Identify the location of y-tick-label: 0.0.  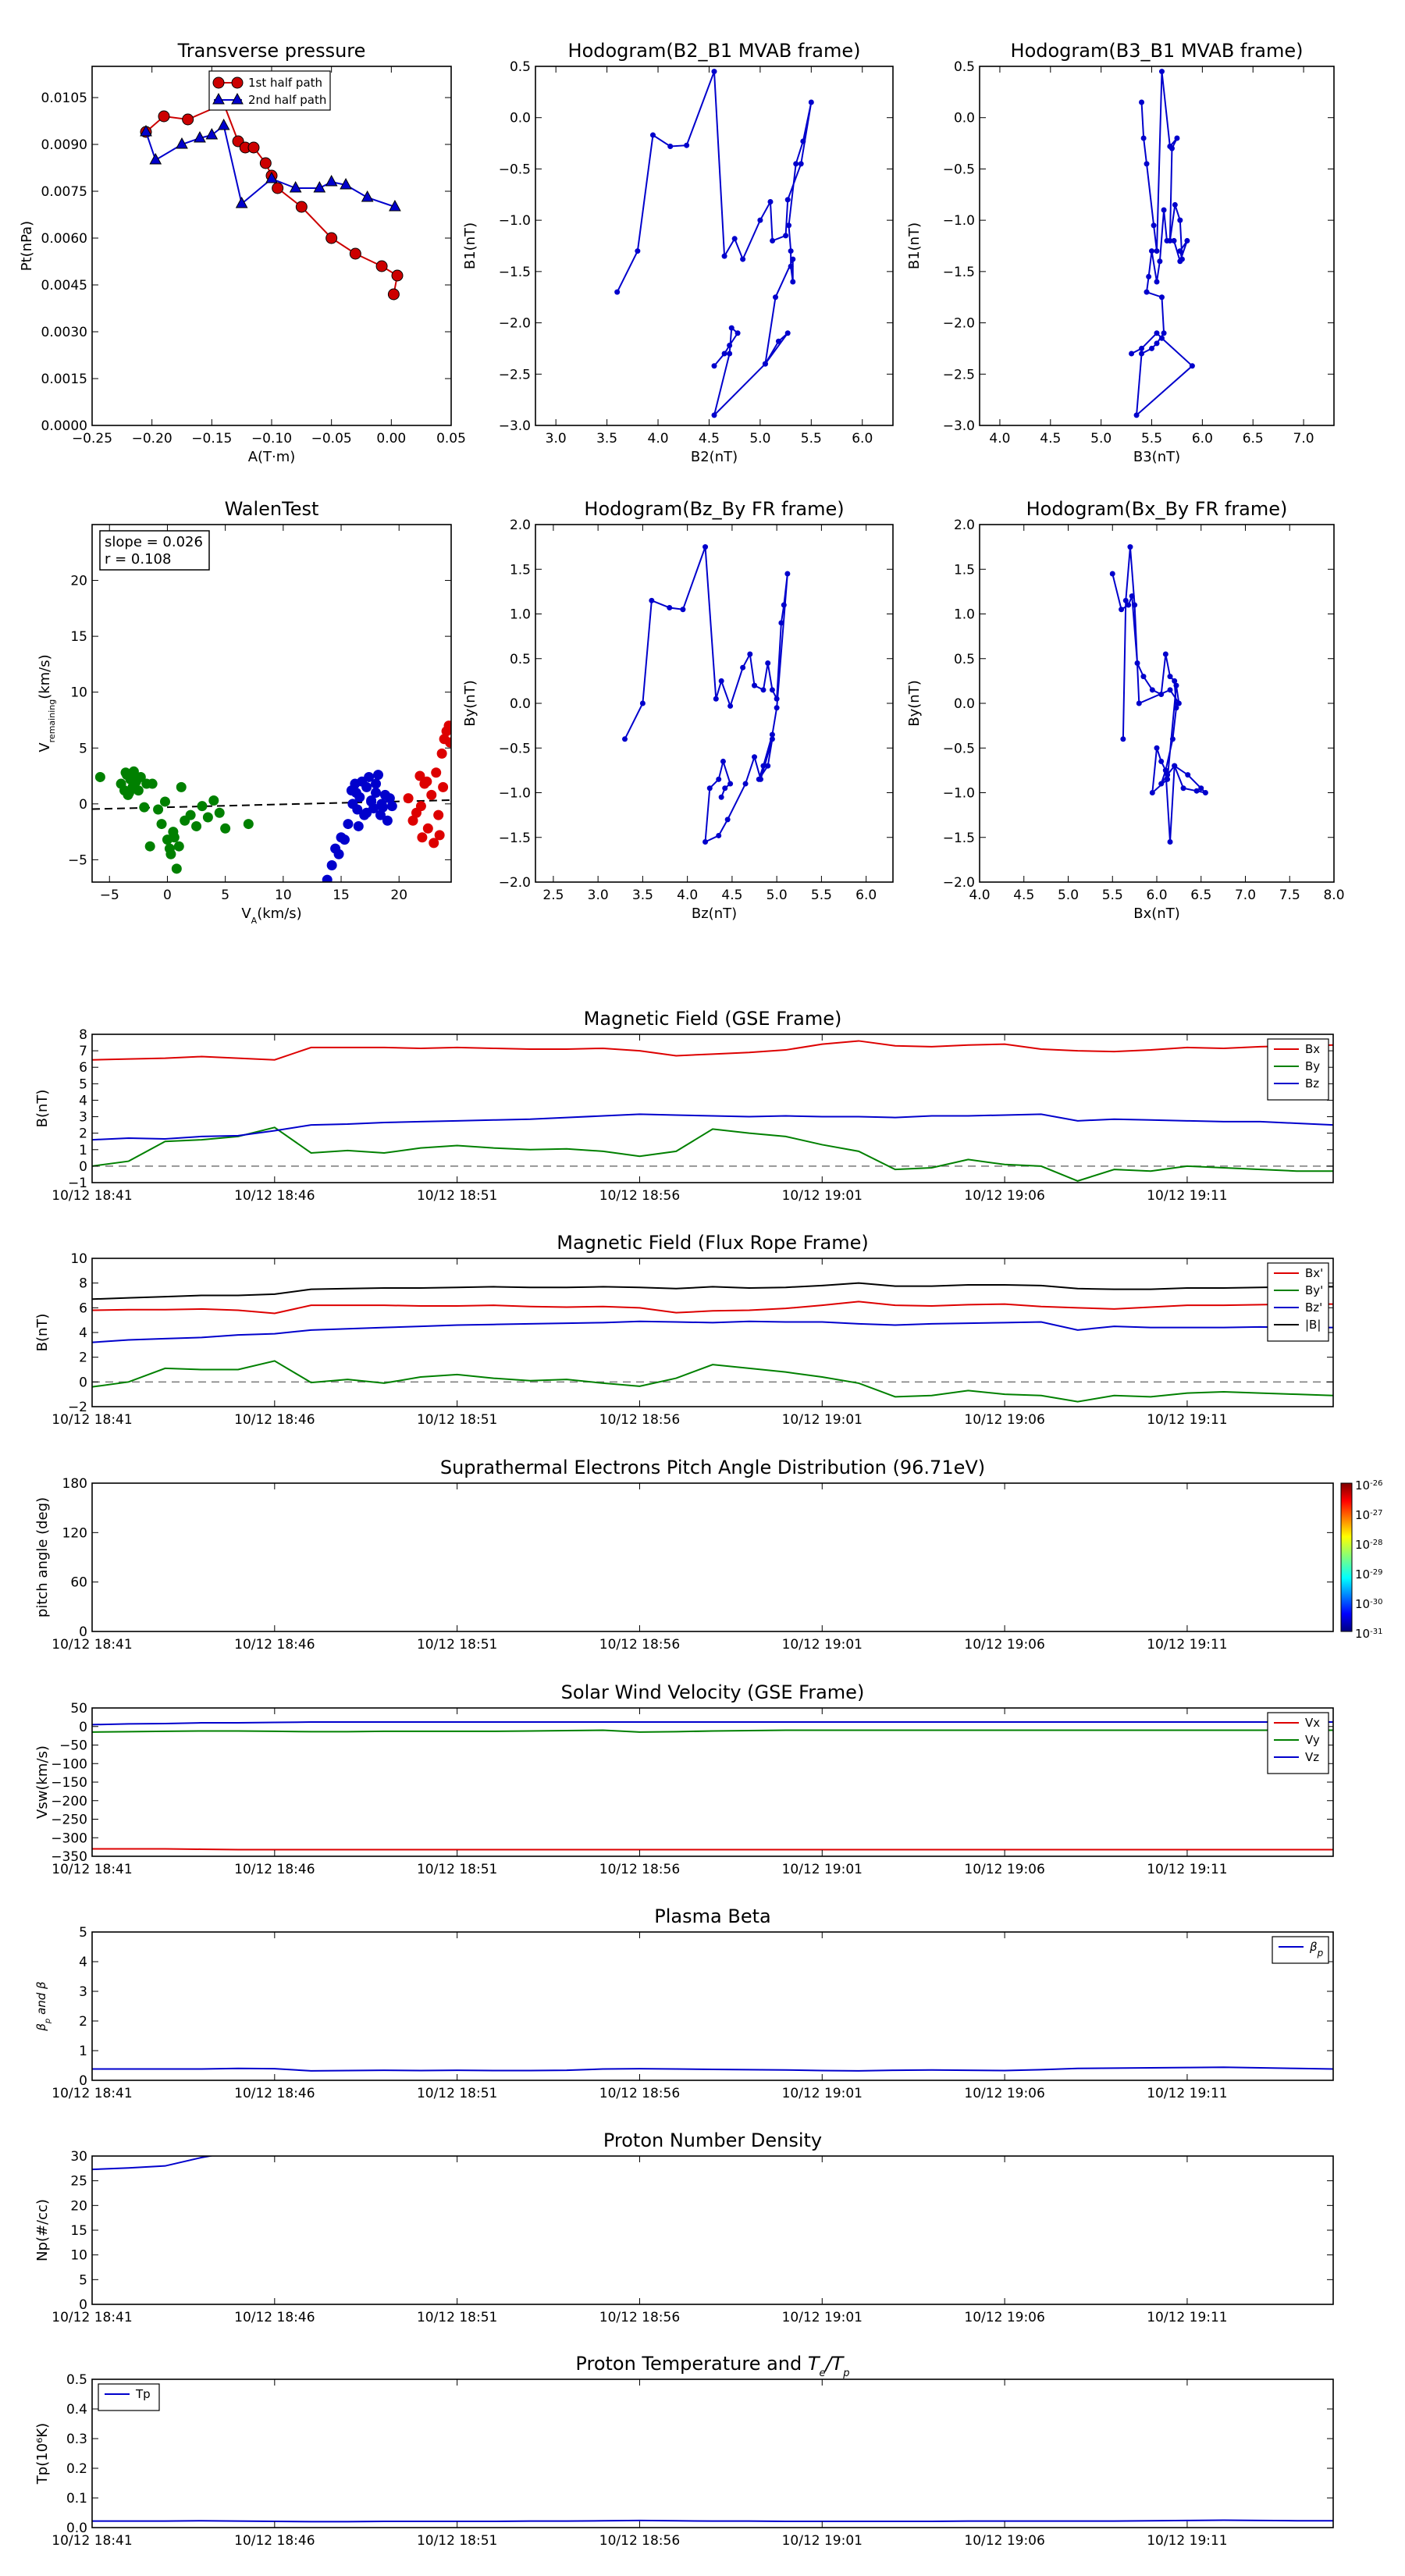
(520, 704).